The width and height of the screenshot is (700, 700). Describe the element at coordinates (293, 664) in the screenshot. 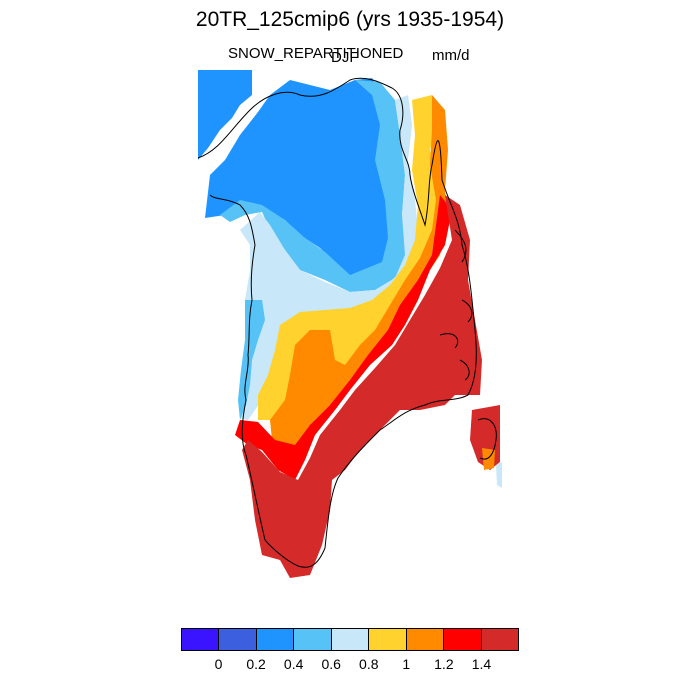

I see `colorbar-label: 0.4` at that location.